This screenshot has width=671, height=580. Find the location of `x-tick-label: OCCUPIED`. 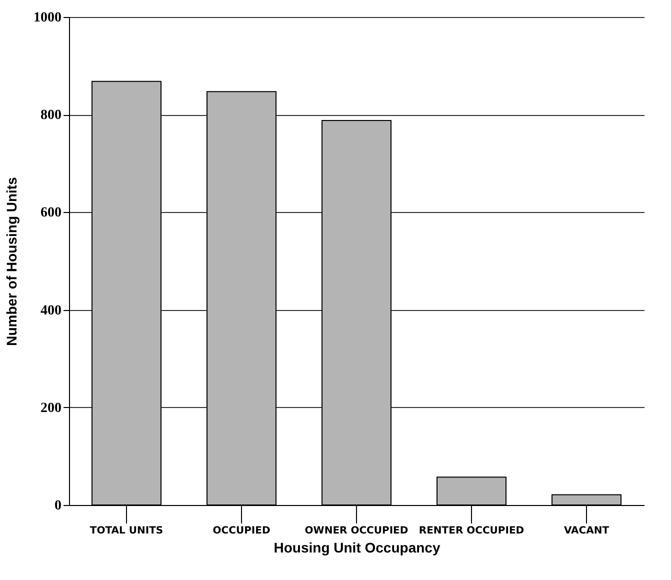

x-tick-label: OCCUPIED is located at coordinates (241, 531).